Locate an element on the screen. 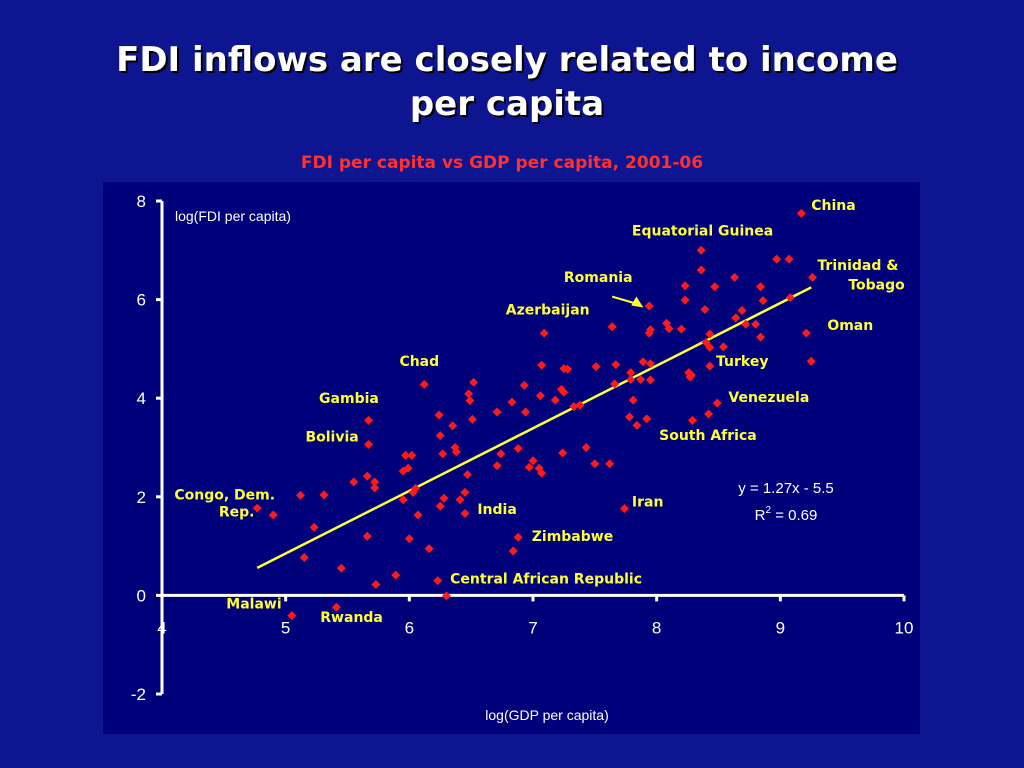  y-axis-title: log(FDI per capita) is located at coordinates (233, 216).